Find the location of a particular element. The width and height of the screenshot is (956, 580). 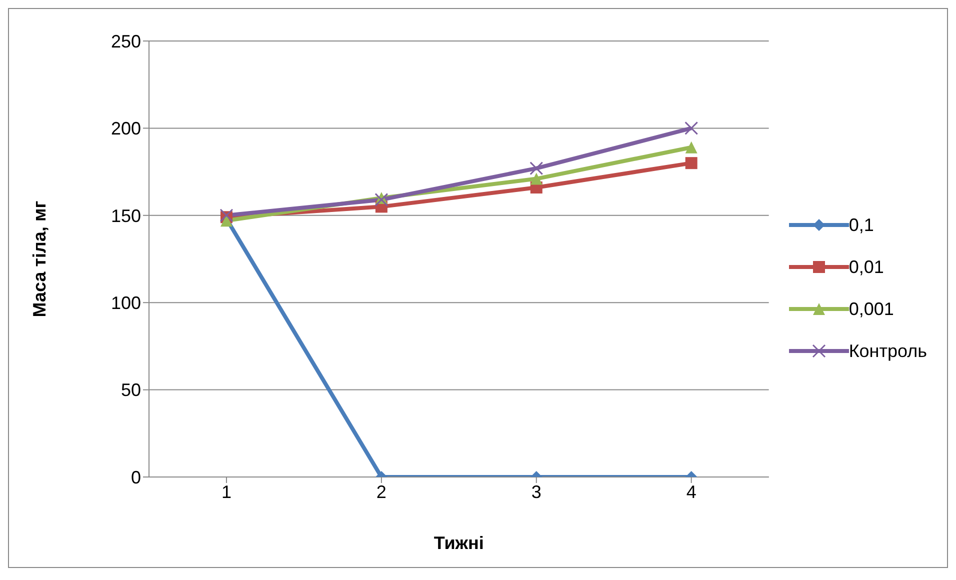

y-tick-label: 100 is located at coordinates (125, 302).